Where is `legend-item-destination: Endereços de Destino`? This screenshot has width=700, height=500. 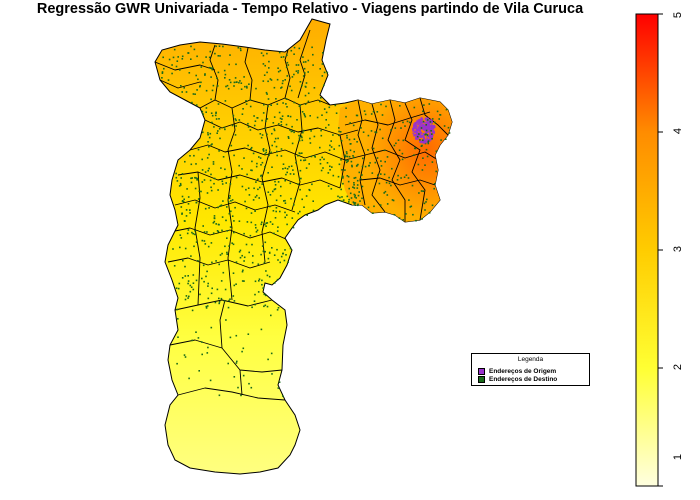 legend-item-destination: Endereços de Destino is located at coordinates (517, 379).